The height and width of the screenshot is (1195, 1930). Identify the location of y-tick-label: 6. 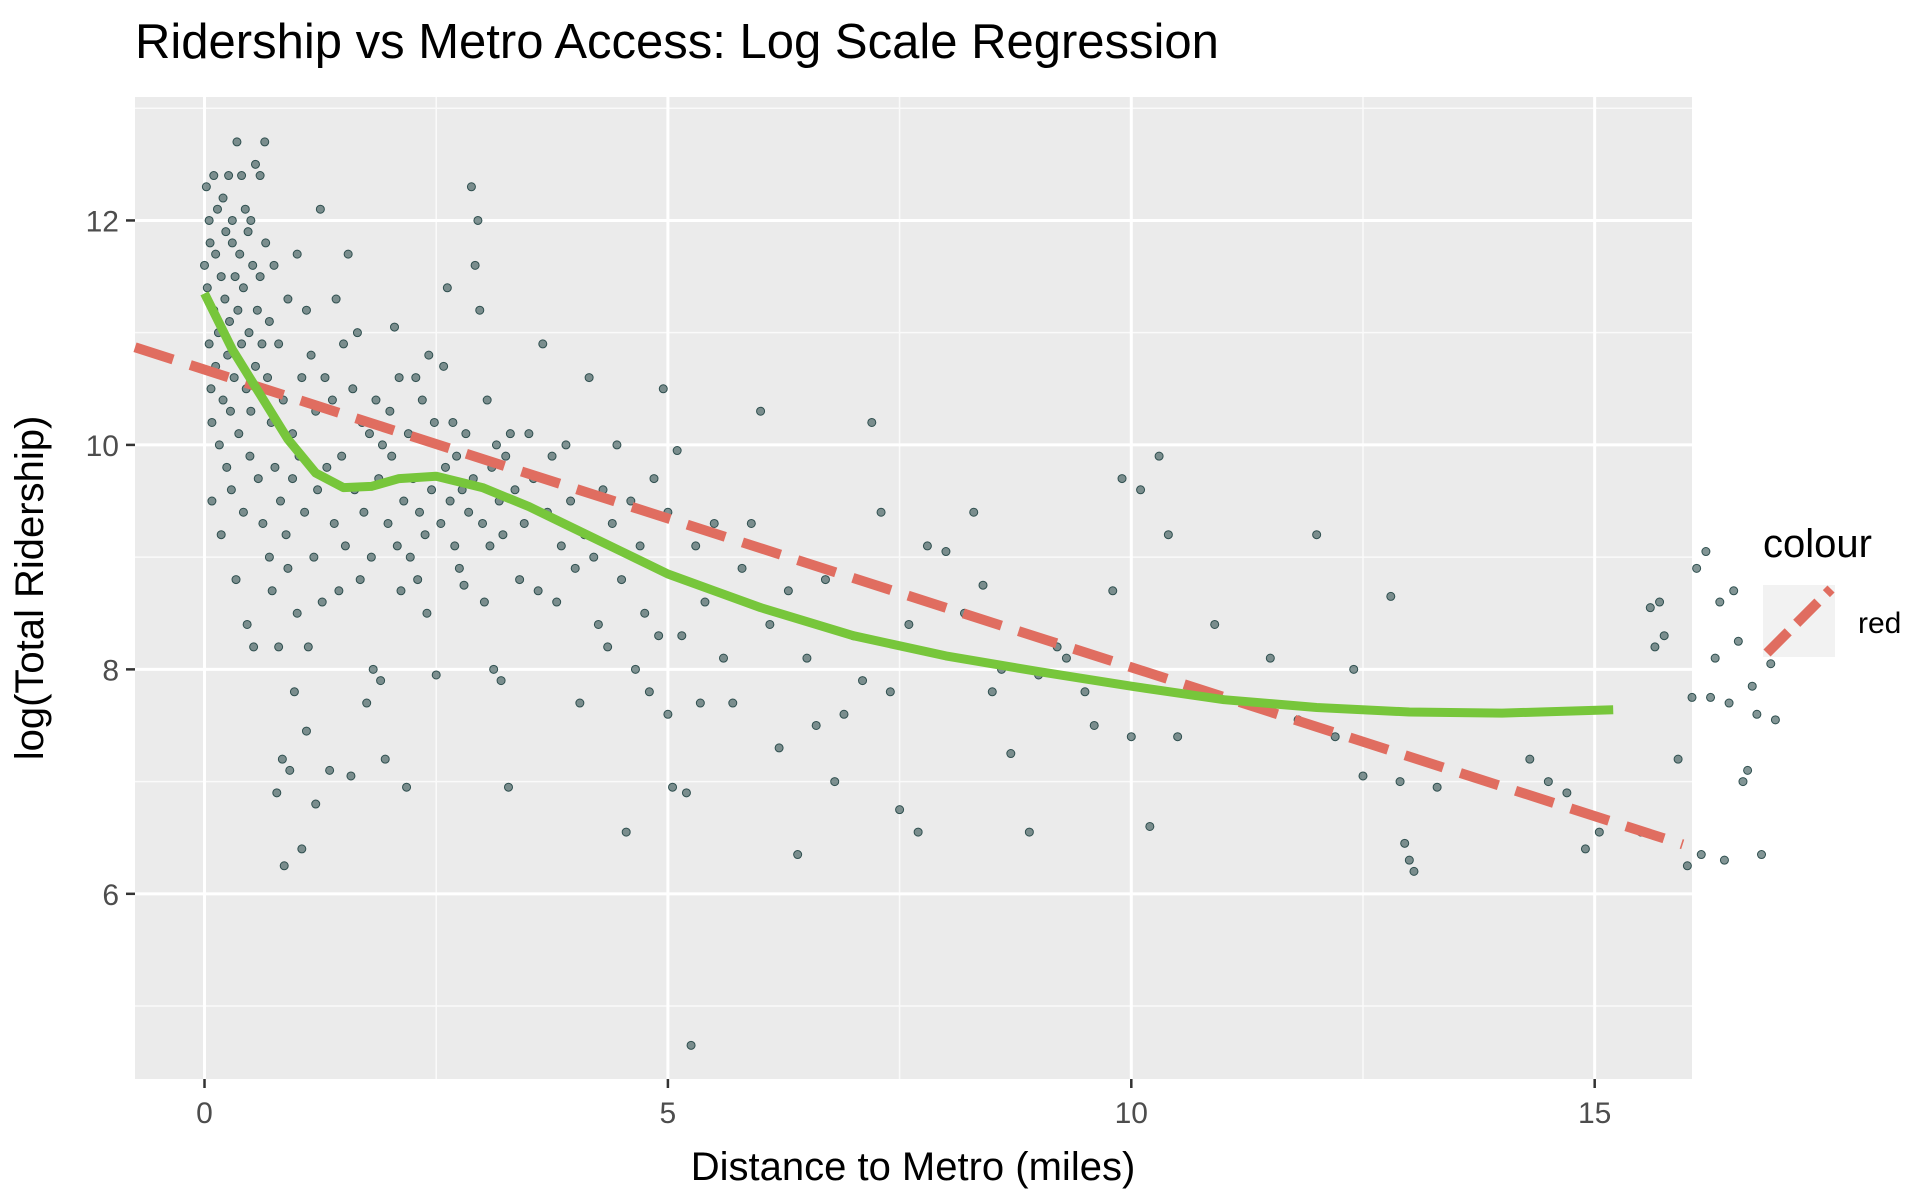
(110, 895).